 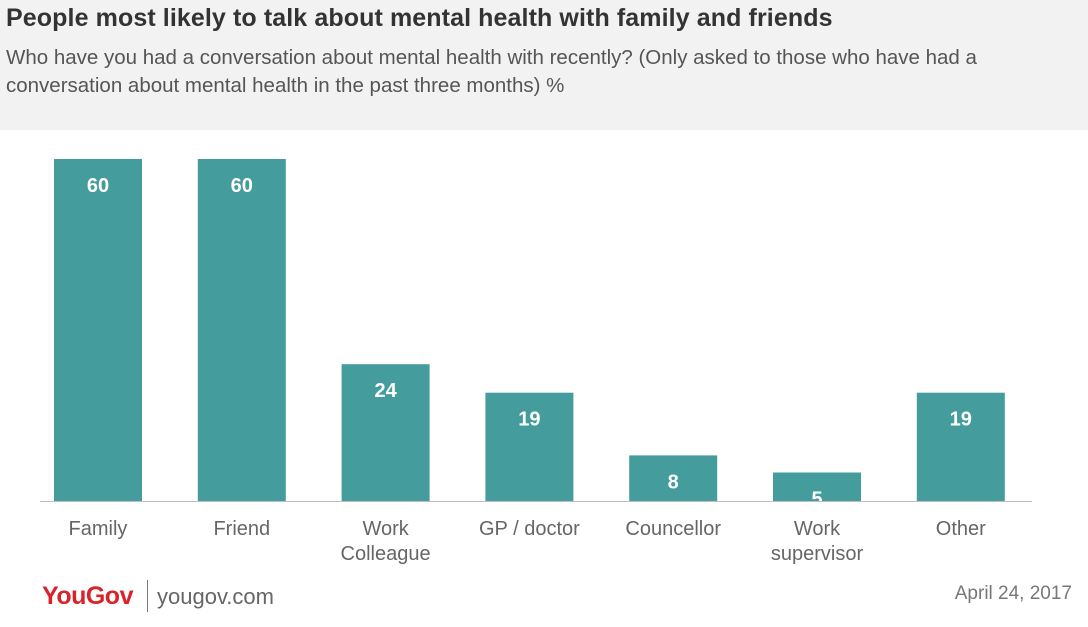 What do you see at coordinates (961, 529) in the screenshot?
I see `category-label: Other` at bounding box center [961, 529].